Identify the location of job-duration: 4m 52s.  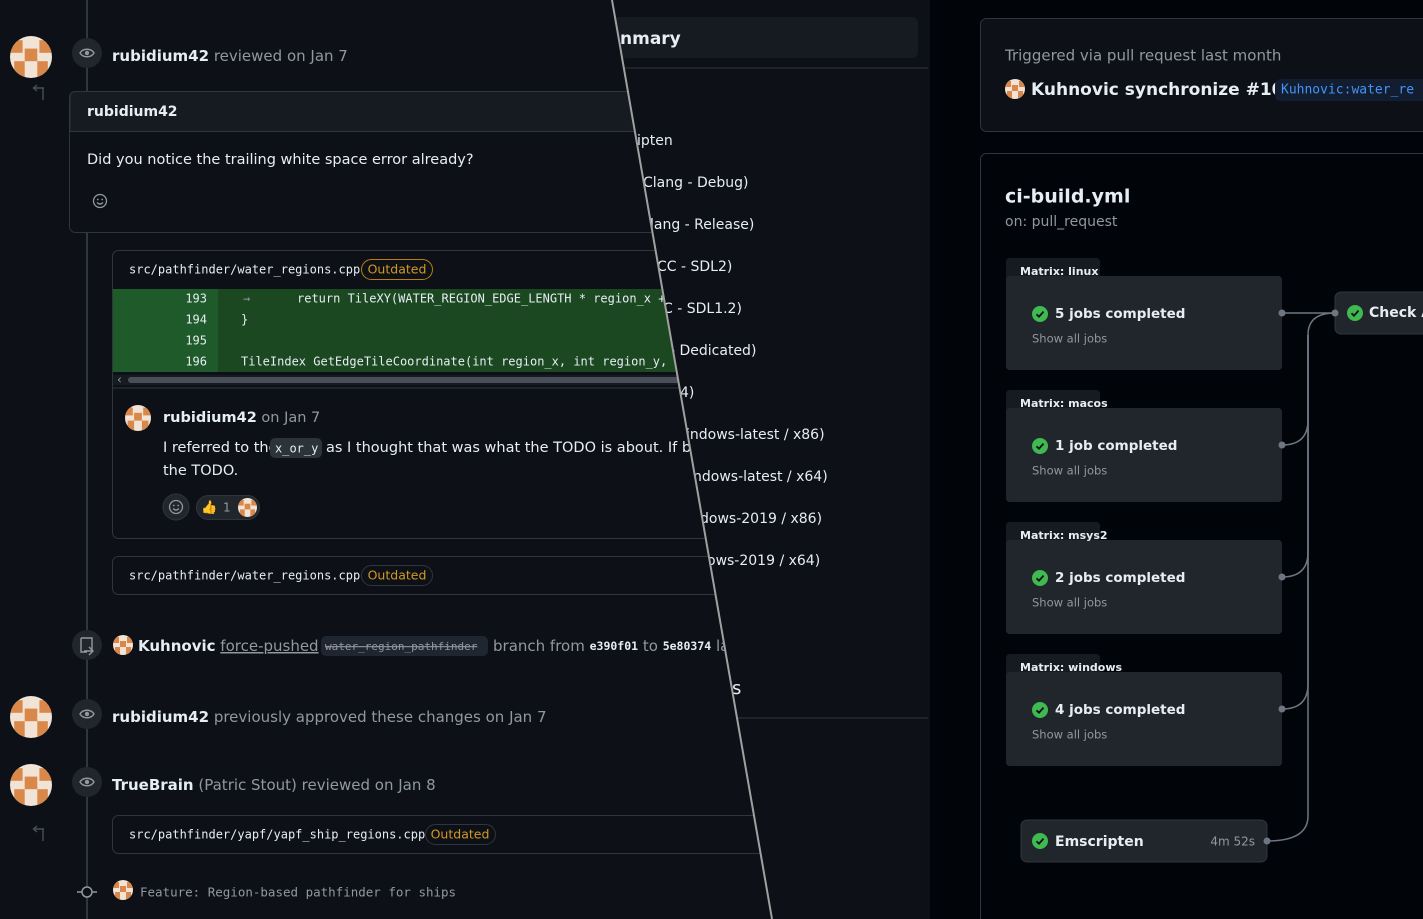
(1232, 842).